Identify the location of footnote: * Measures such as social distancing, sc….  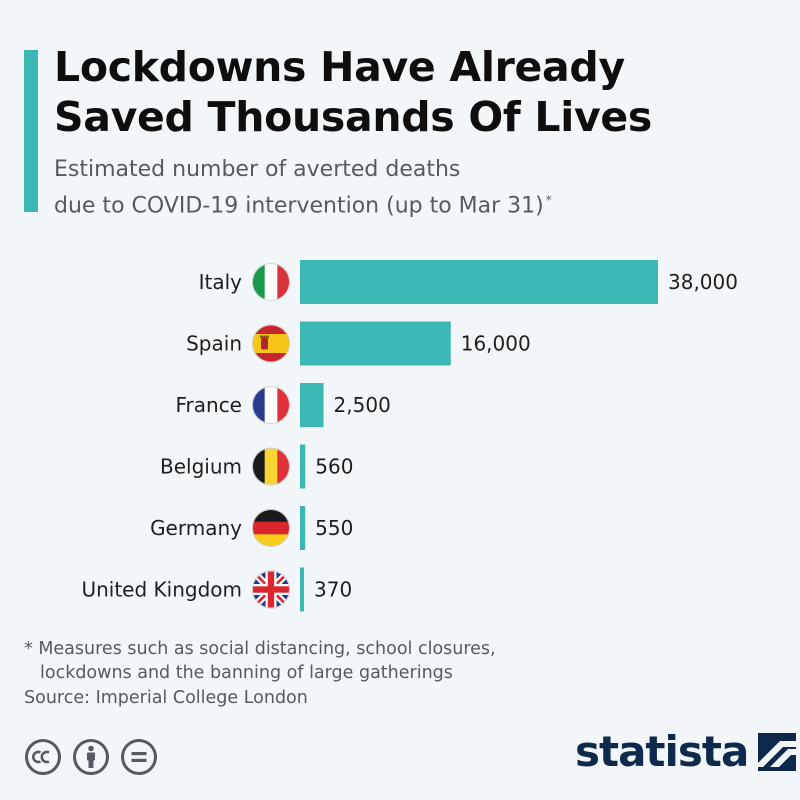
(260, 661).